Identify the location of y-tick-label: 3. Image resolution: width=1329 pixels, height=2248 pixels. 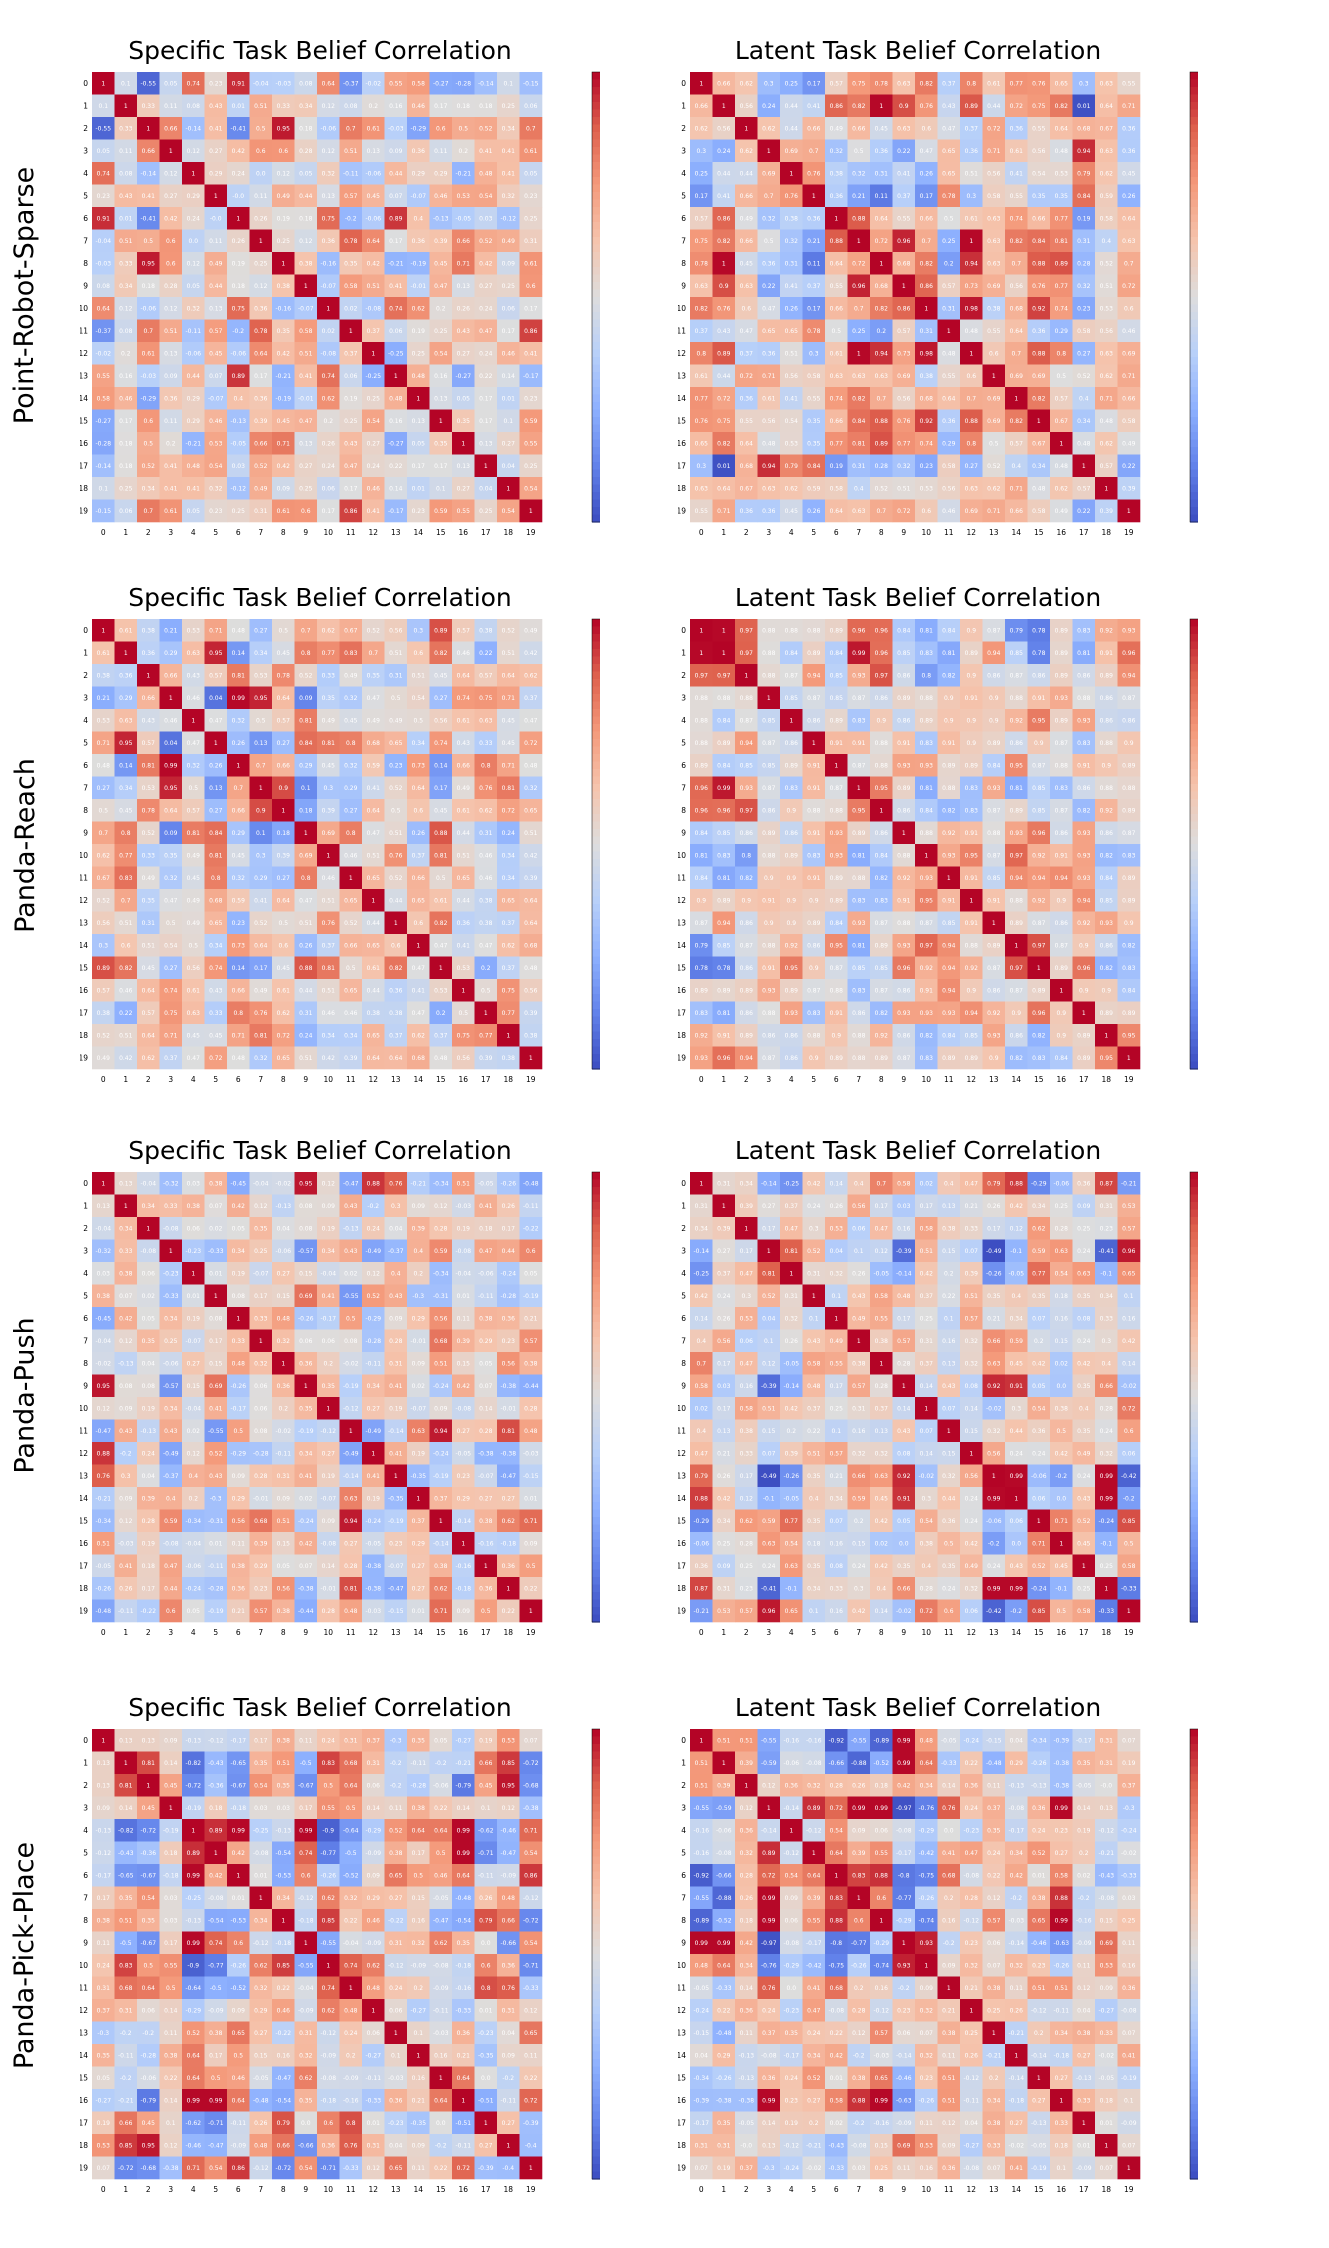
(683, 697).